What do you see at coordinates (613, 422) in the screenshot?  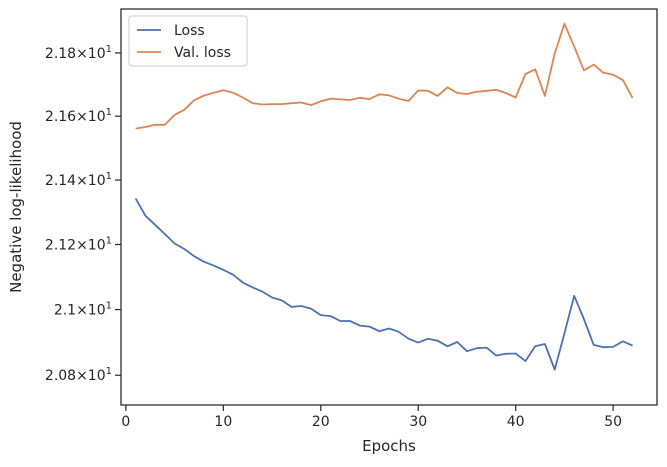 I see `x-tick-label: 50` at bounding box center [613, 422].